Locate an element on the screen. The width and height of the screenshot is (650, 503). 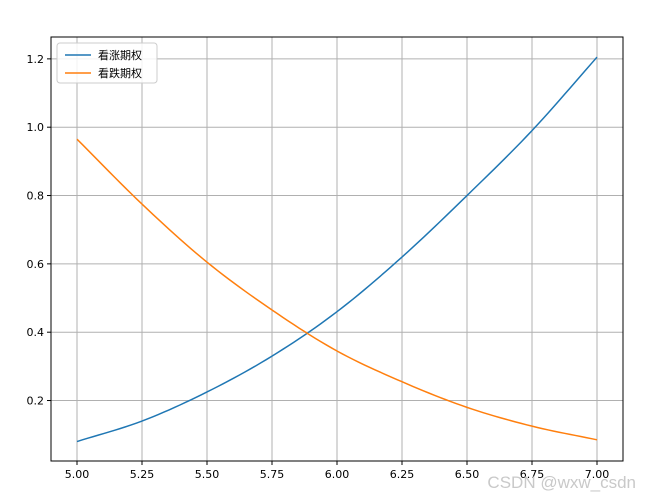
y-tick-label: 1.0 is located at coordinates (36, 127).